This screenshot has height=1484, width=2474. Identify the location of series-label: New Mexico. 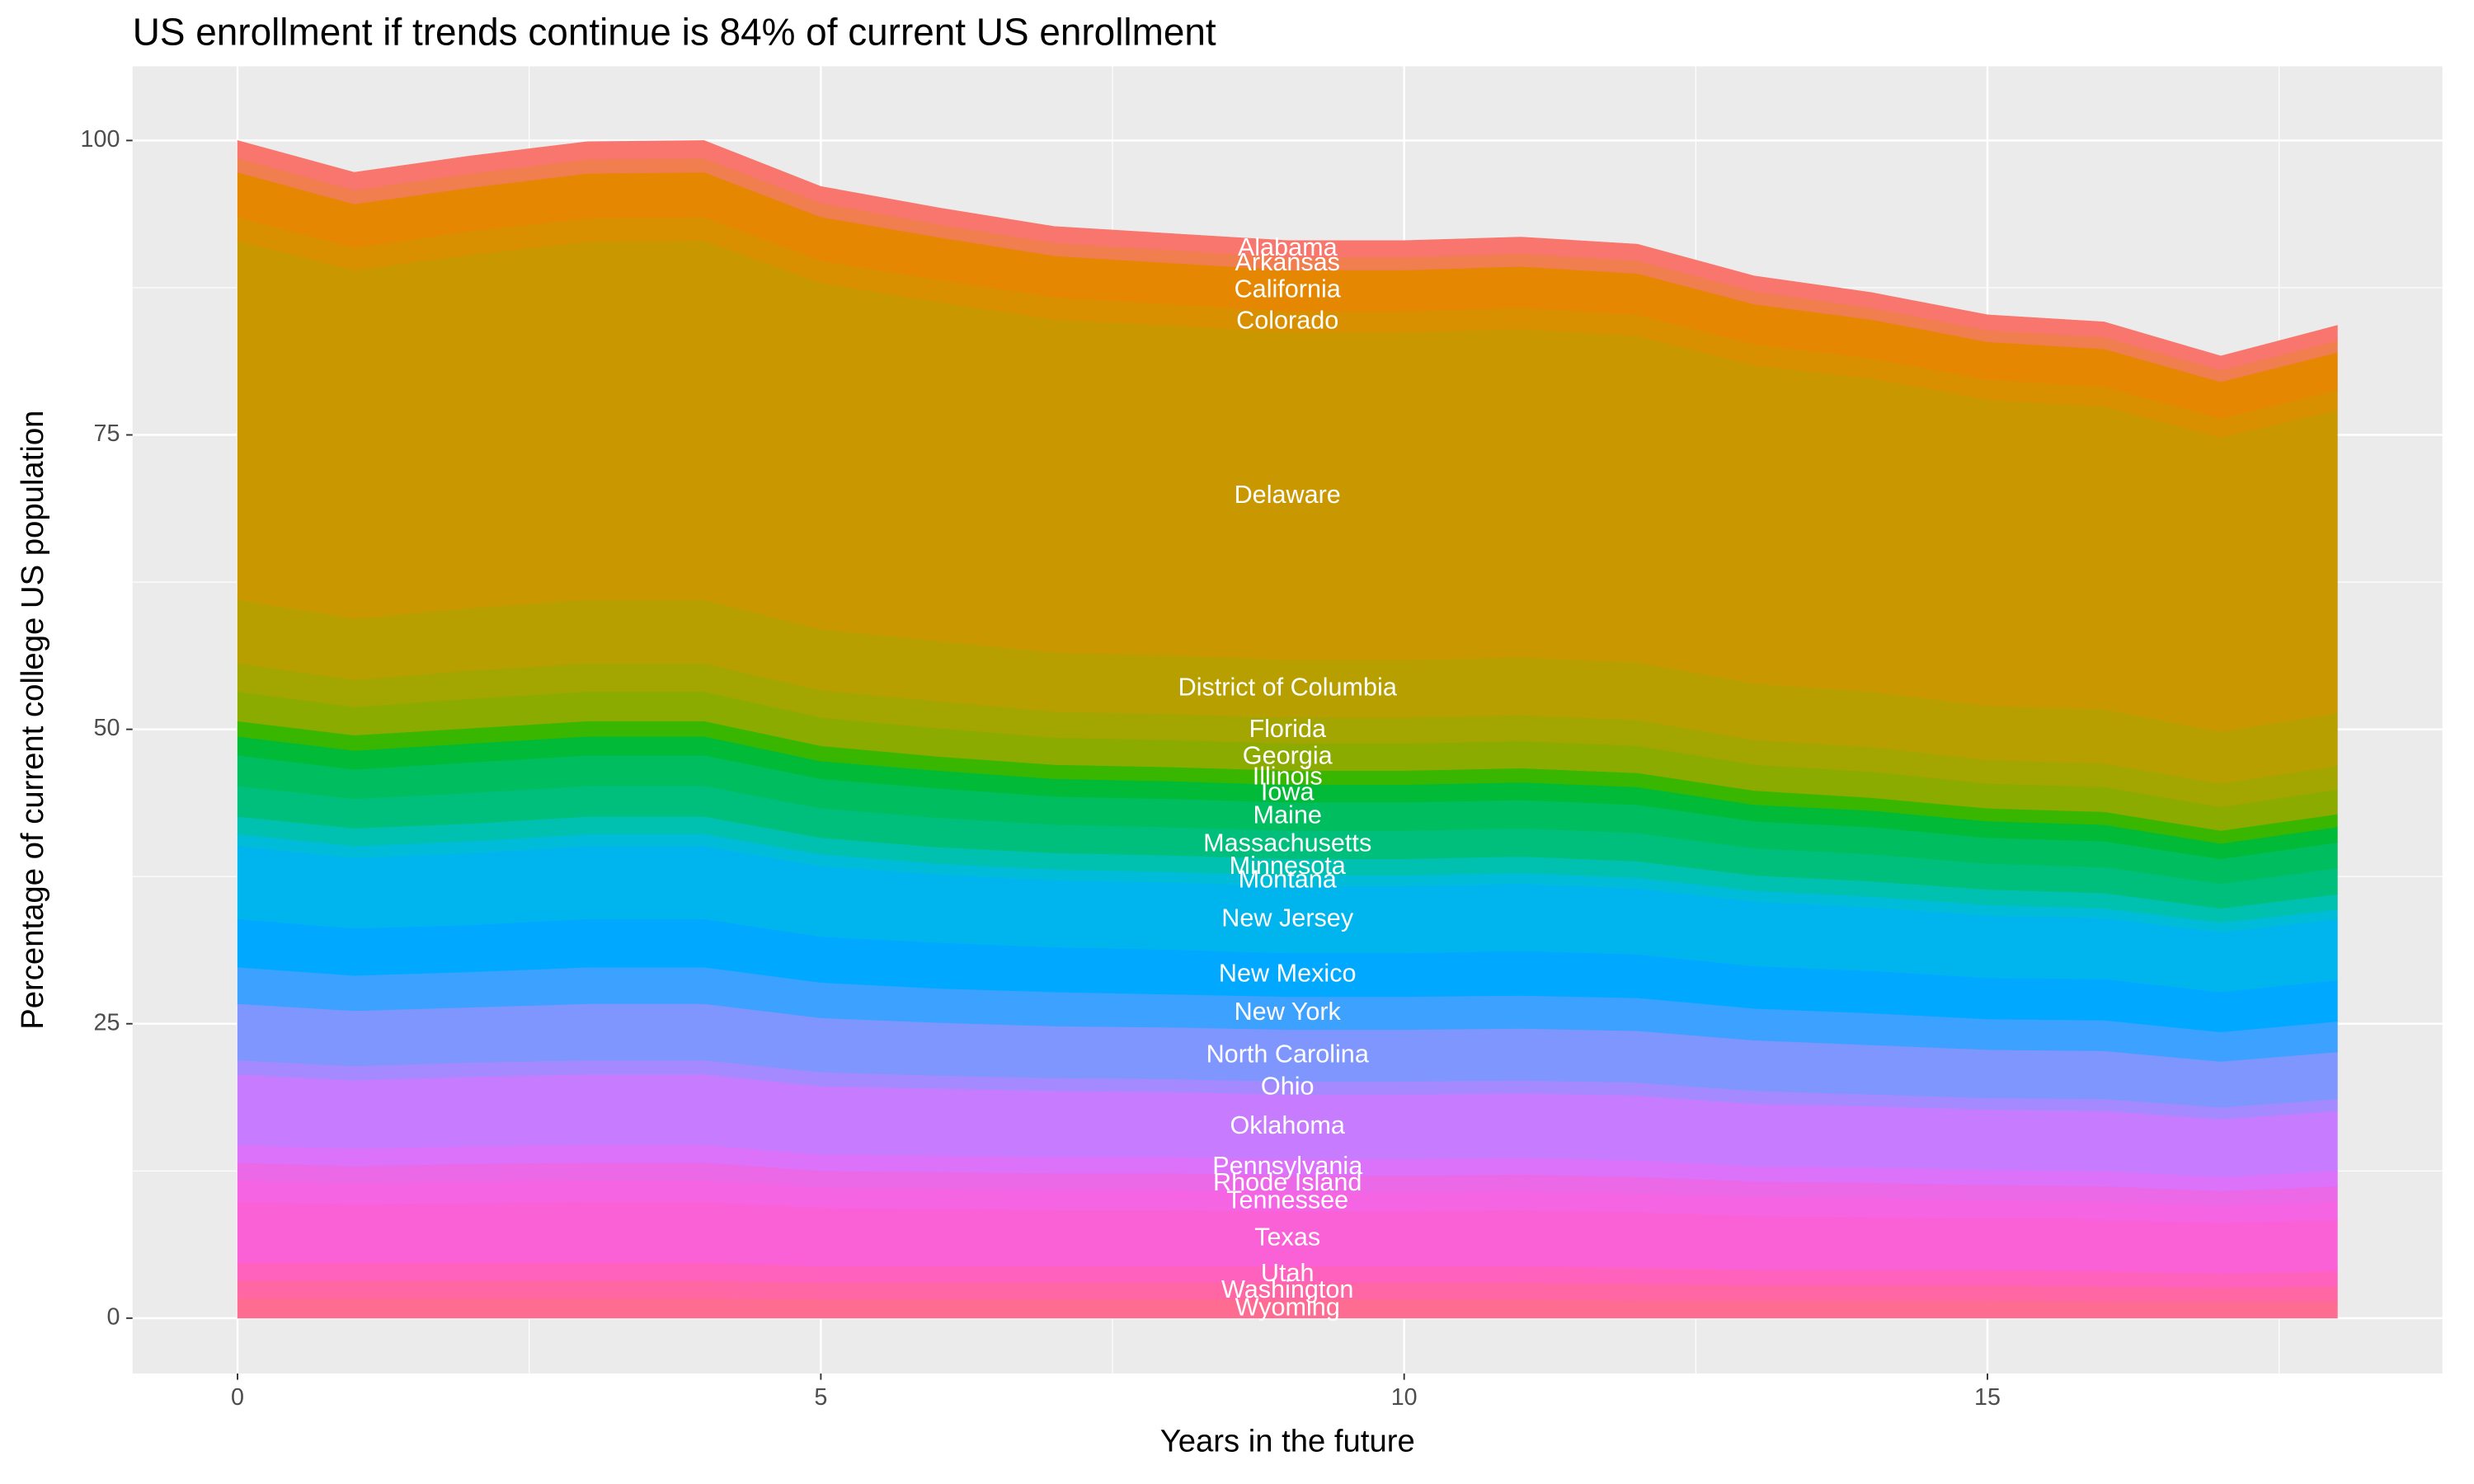
(1288, 974).